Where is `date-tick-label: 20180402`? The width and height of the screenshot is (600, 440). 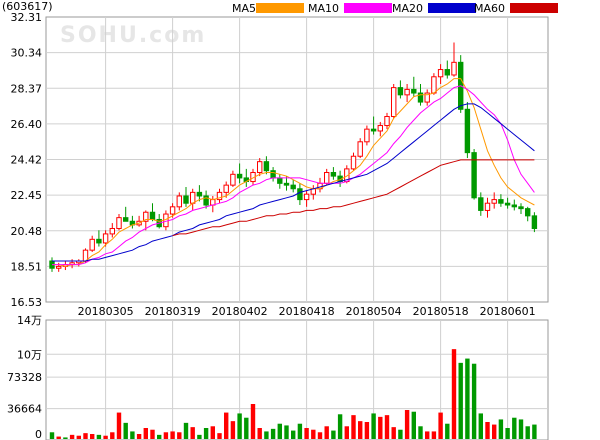 date-tick-label: 20180402 is located at coordinates (240, 311).